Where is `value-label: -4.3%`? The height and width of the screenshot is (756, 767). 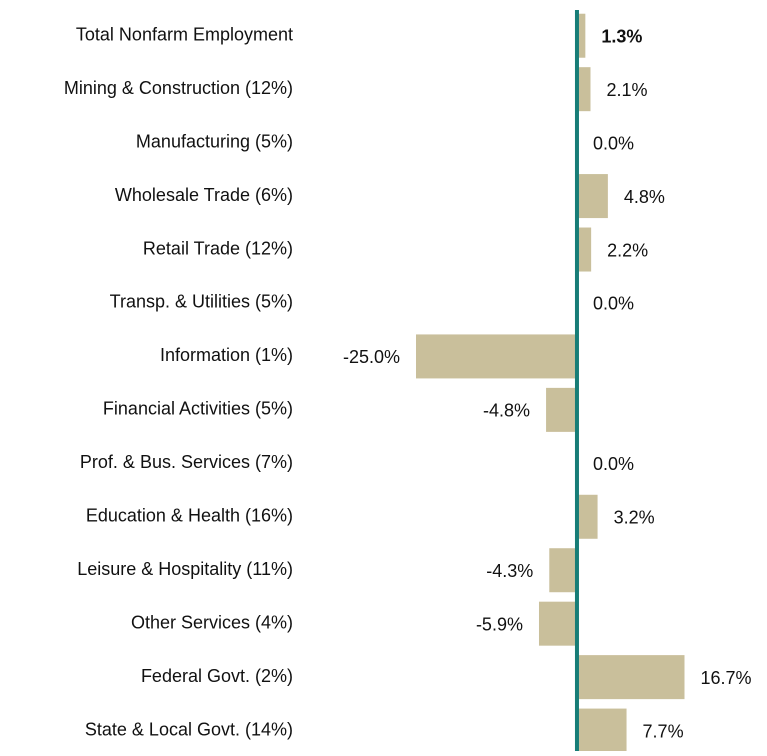 value-label: -4.3% is located at coordinates (509, 571).